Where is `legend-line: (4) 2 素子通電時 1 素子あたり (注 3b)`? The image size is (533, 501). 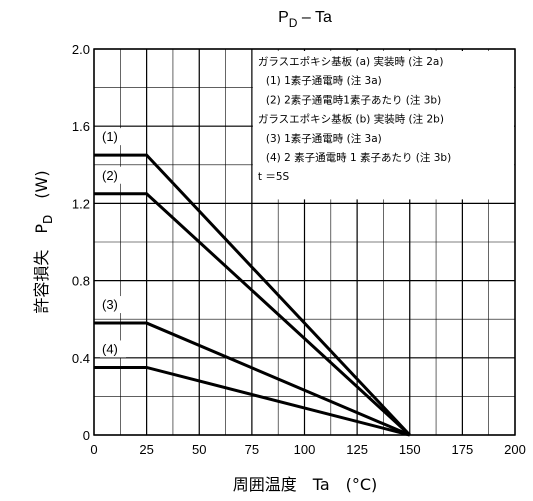
legend-line: (4) 2 素子通電時 1 素子あたり (注 3b) is located at coordinates (358, 157).